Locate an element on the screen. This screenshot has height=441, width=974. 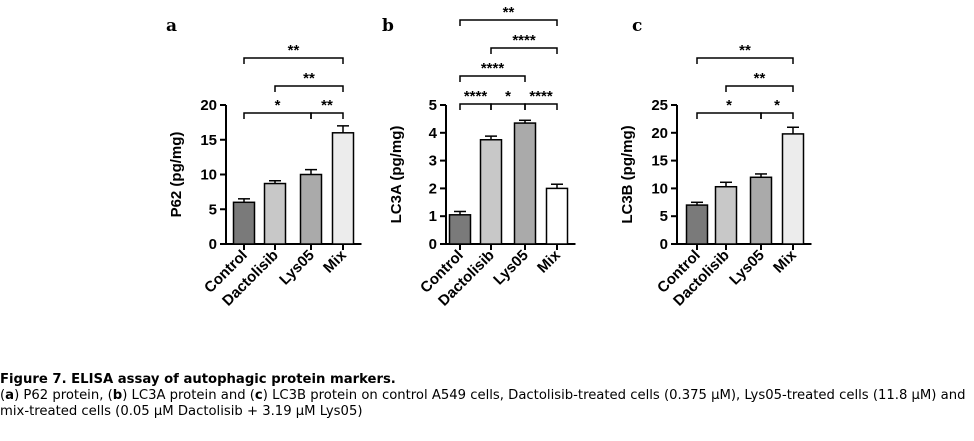
caption-part-b-text: ) LC3A protein and ( is located at coordinates (188, 395).